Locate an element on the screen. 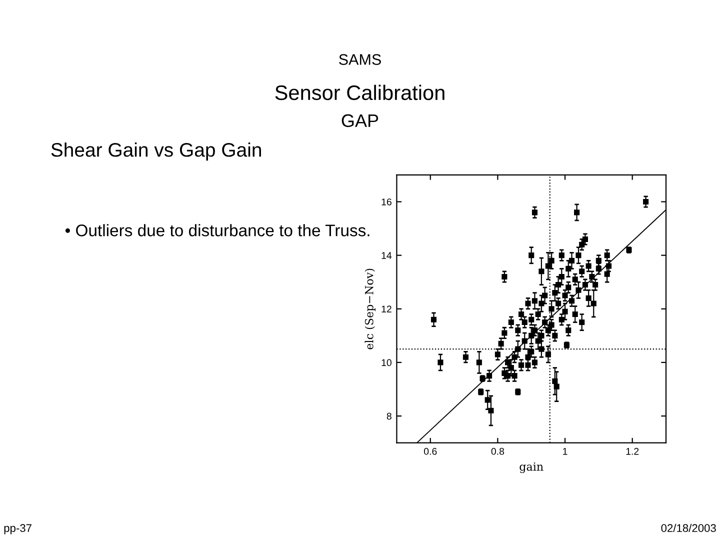 The height and width of the screenshot is (540, 720). y-tick-label: 16 is located at coordinates (387, 202).